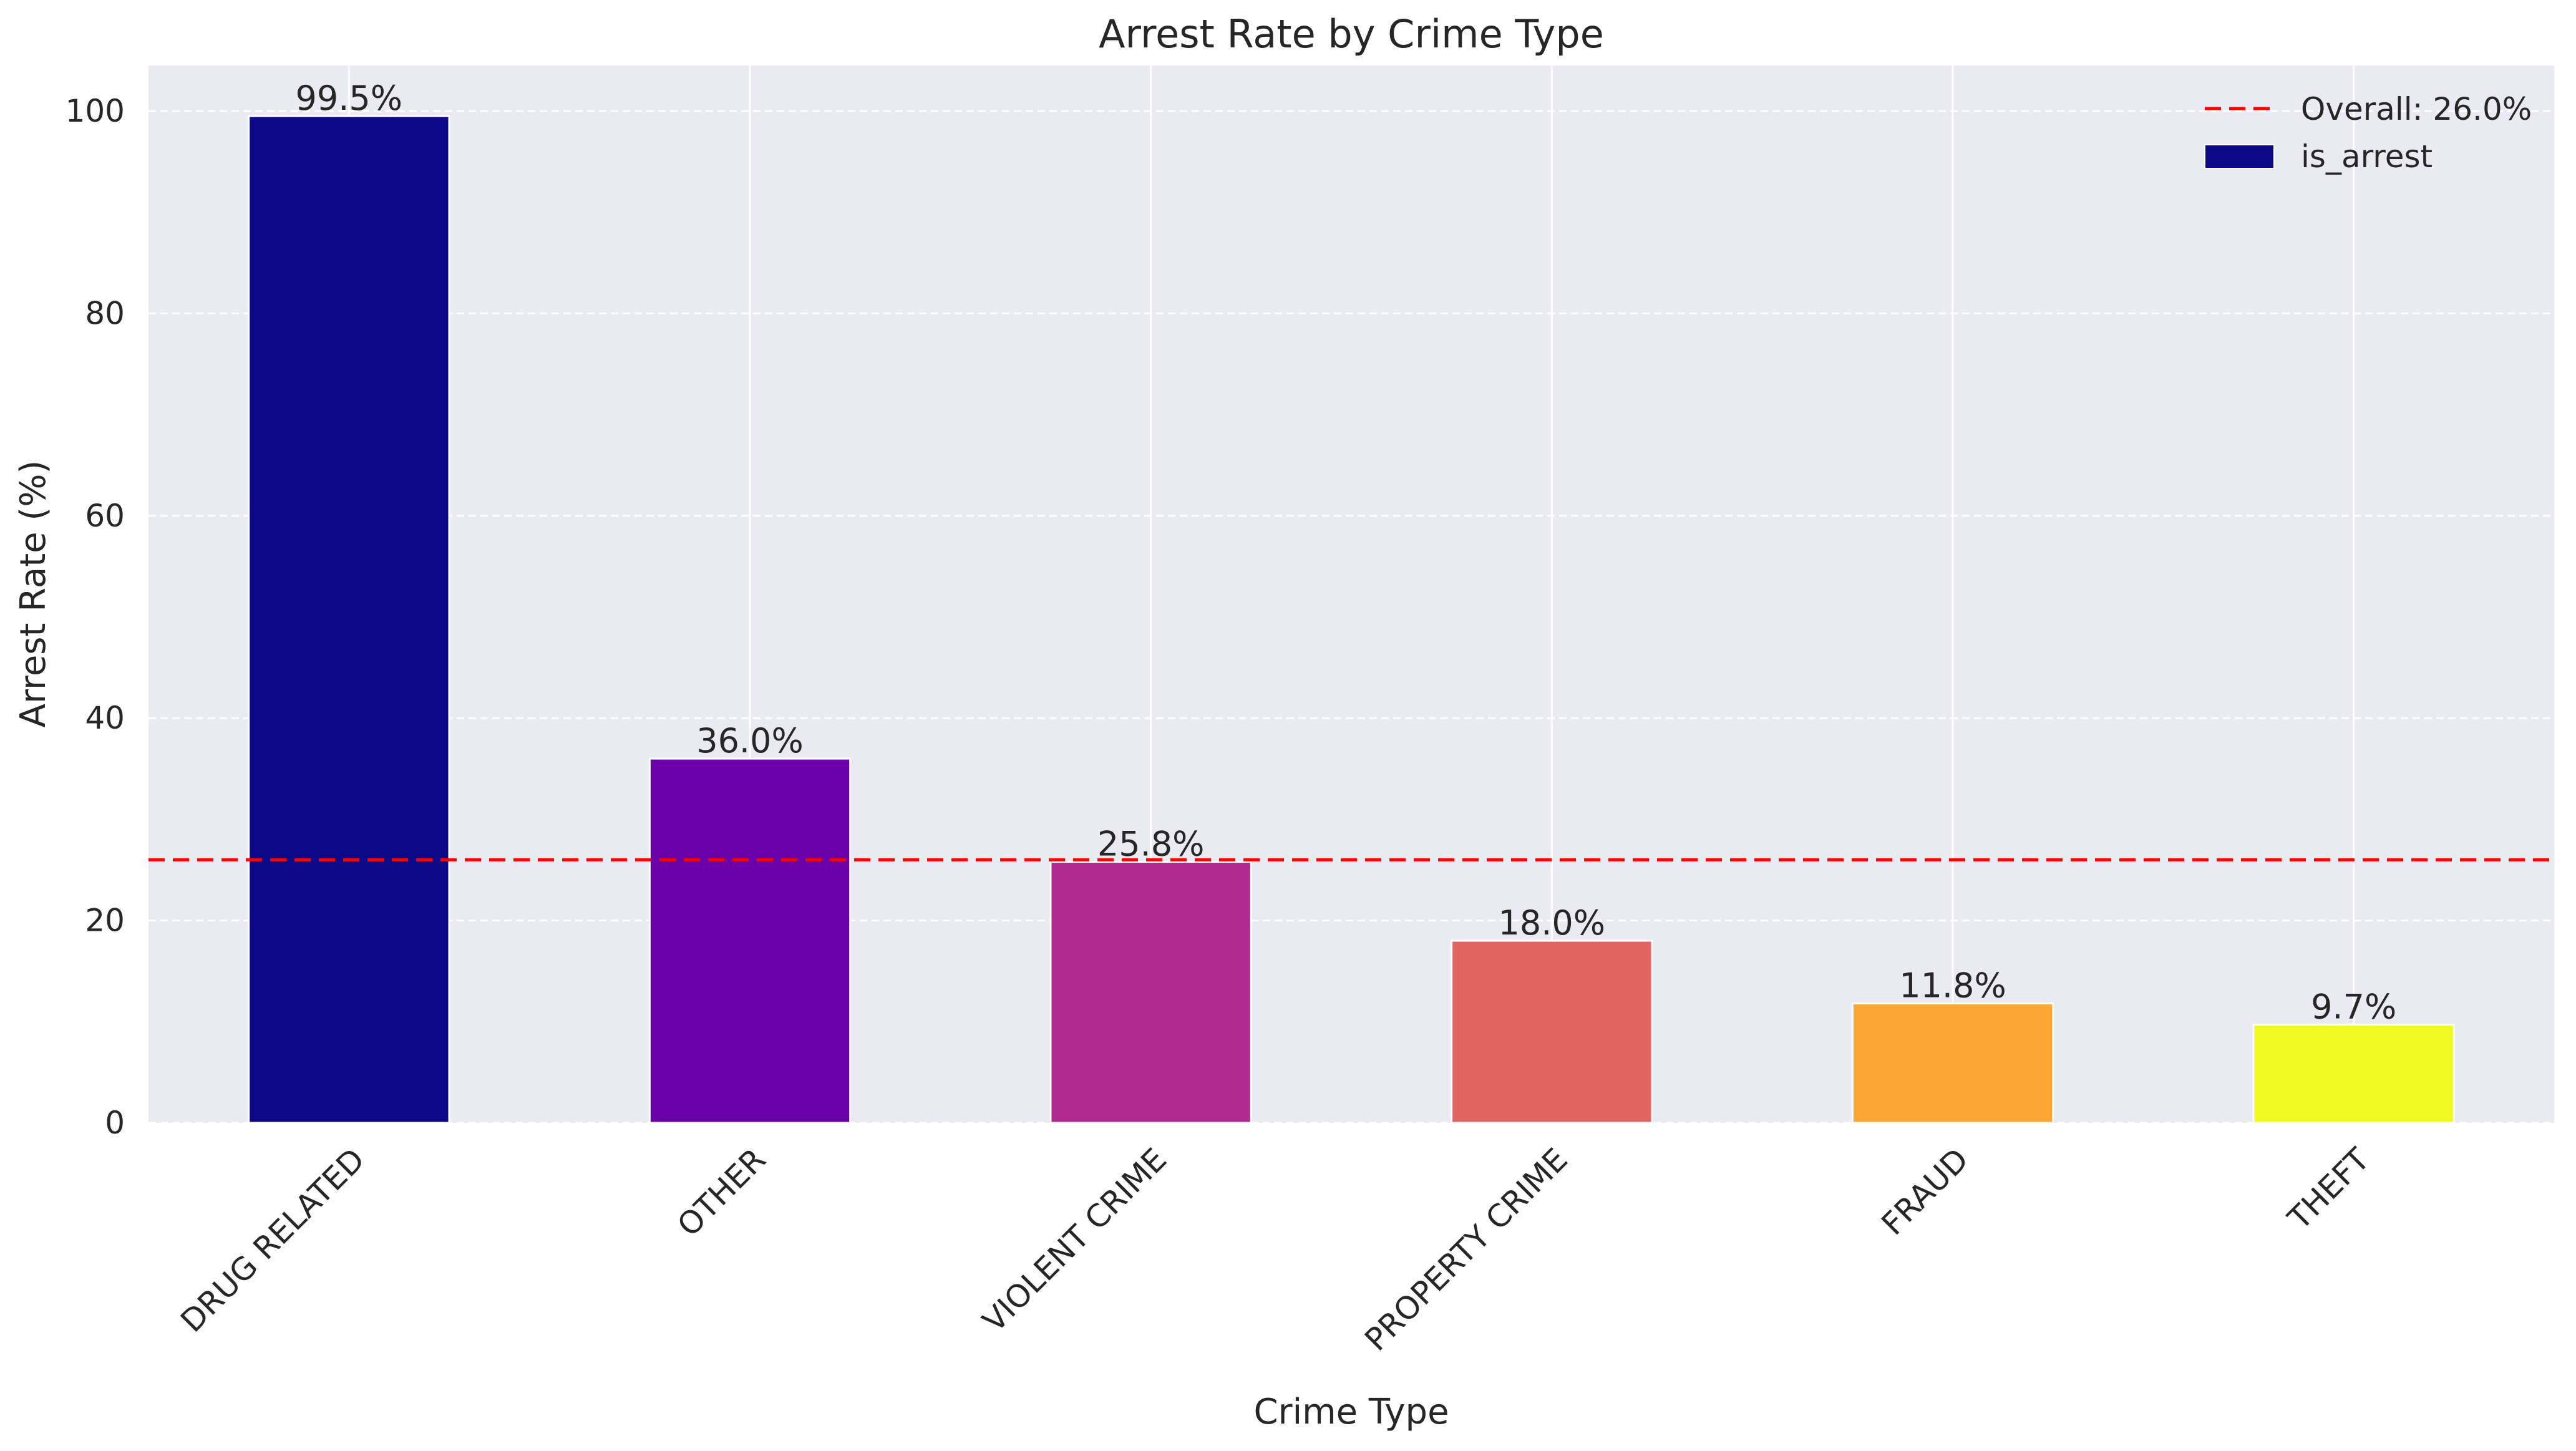  Describe the element at coordinates (750, 740) in the screenshot. I see `data-label: 36.0%` at that location.